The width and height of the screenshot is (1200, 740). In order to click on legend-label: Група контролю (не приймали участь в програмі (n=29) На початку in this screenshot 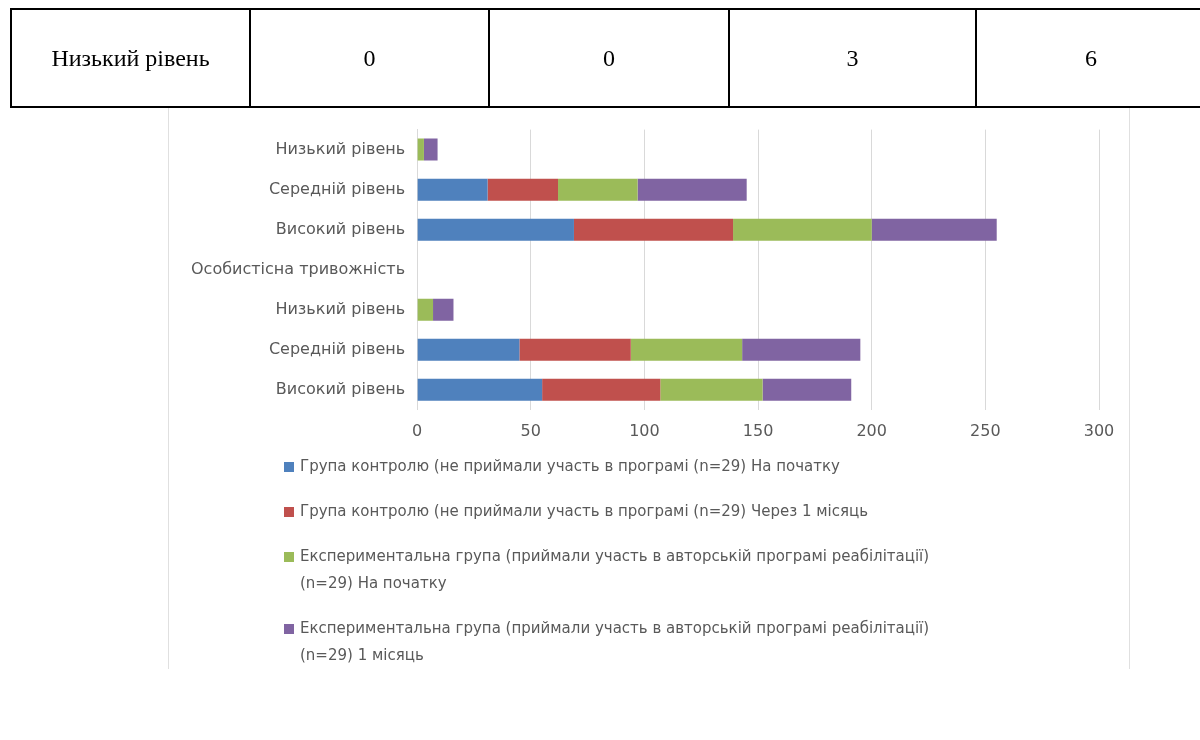, I will do `click(570, 466)`.